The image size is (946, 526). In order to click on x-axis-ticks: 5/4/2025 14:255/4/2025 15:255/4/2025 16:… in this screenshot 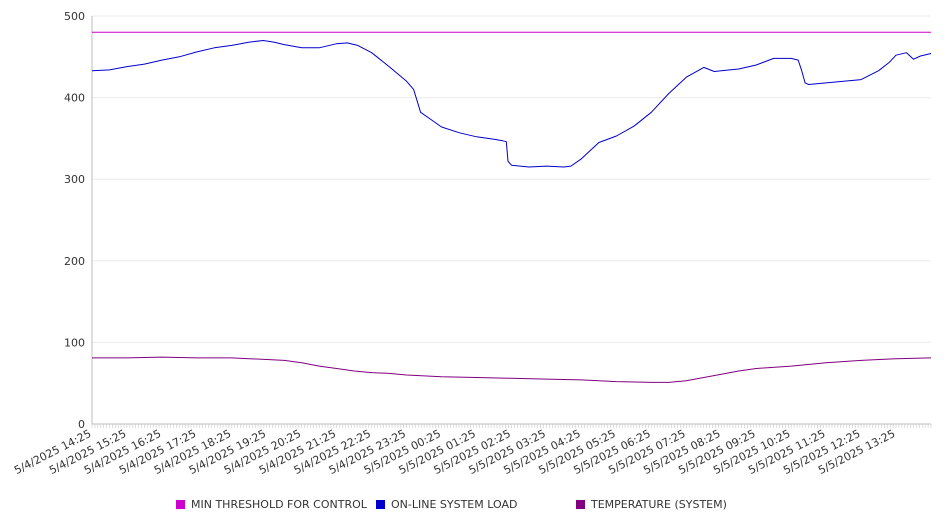, I will do `click(454, 452)`.